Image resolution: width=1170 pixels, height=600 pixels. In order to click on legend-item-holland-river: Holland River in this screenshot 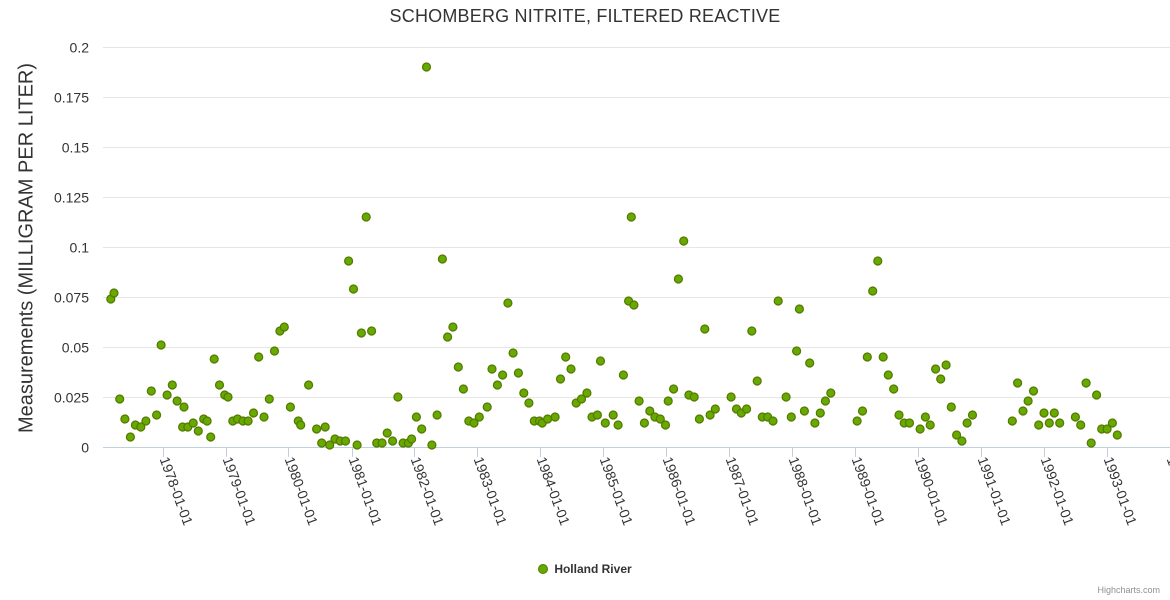, I will do `click(585, 569)`.